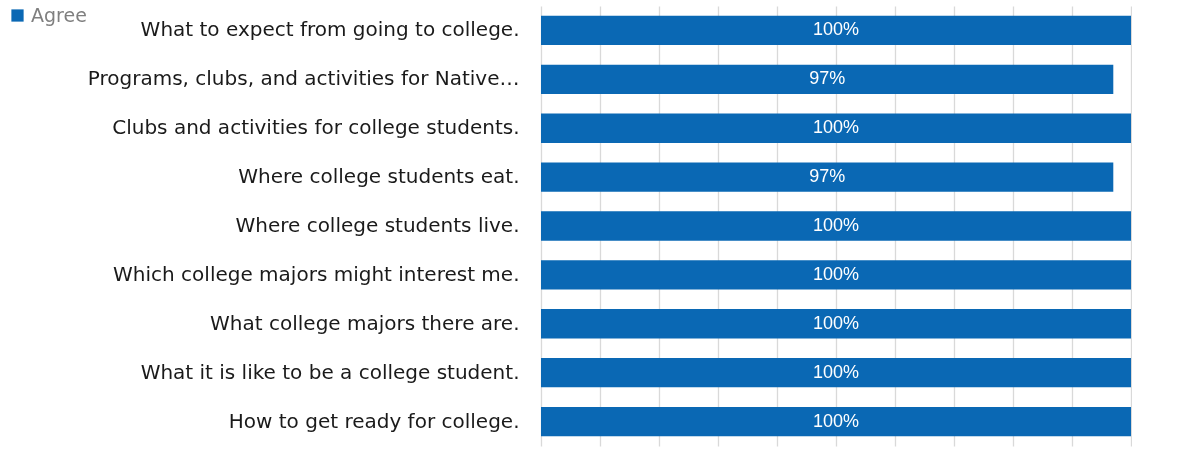  What do you see at coordinates (377, 225) in the screenshot?
I see `y-tick-label: Where college students live.` at bounding box center [377, 225].